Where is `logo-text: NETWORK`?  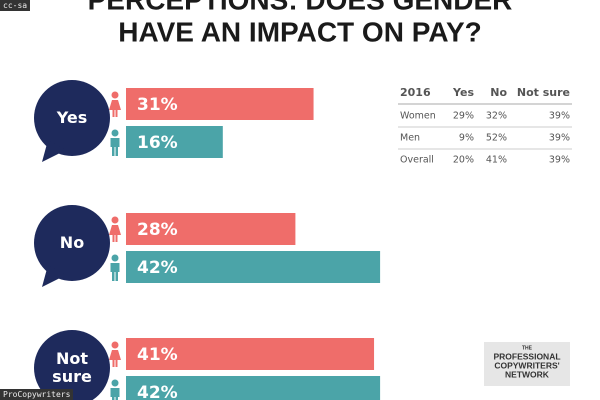
logo-text: NETWORK is located at coordinates (527, 374).